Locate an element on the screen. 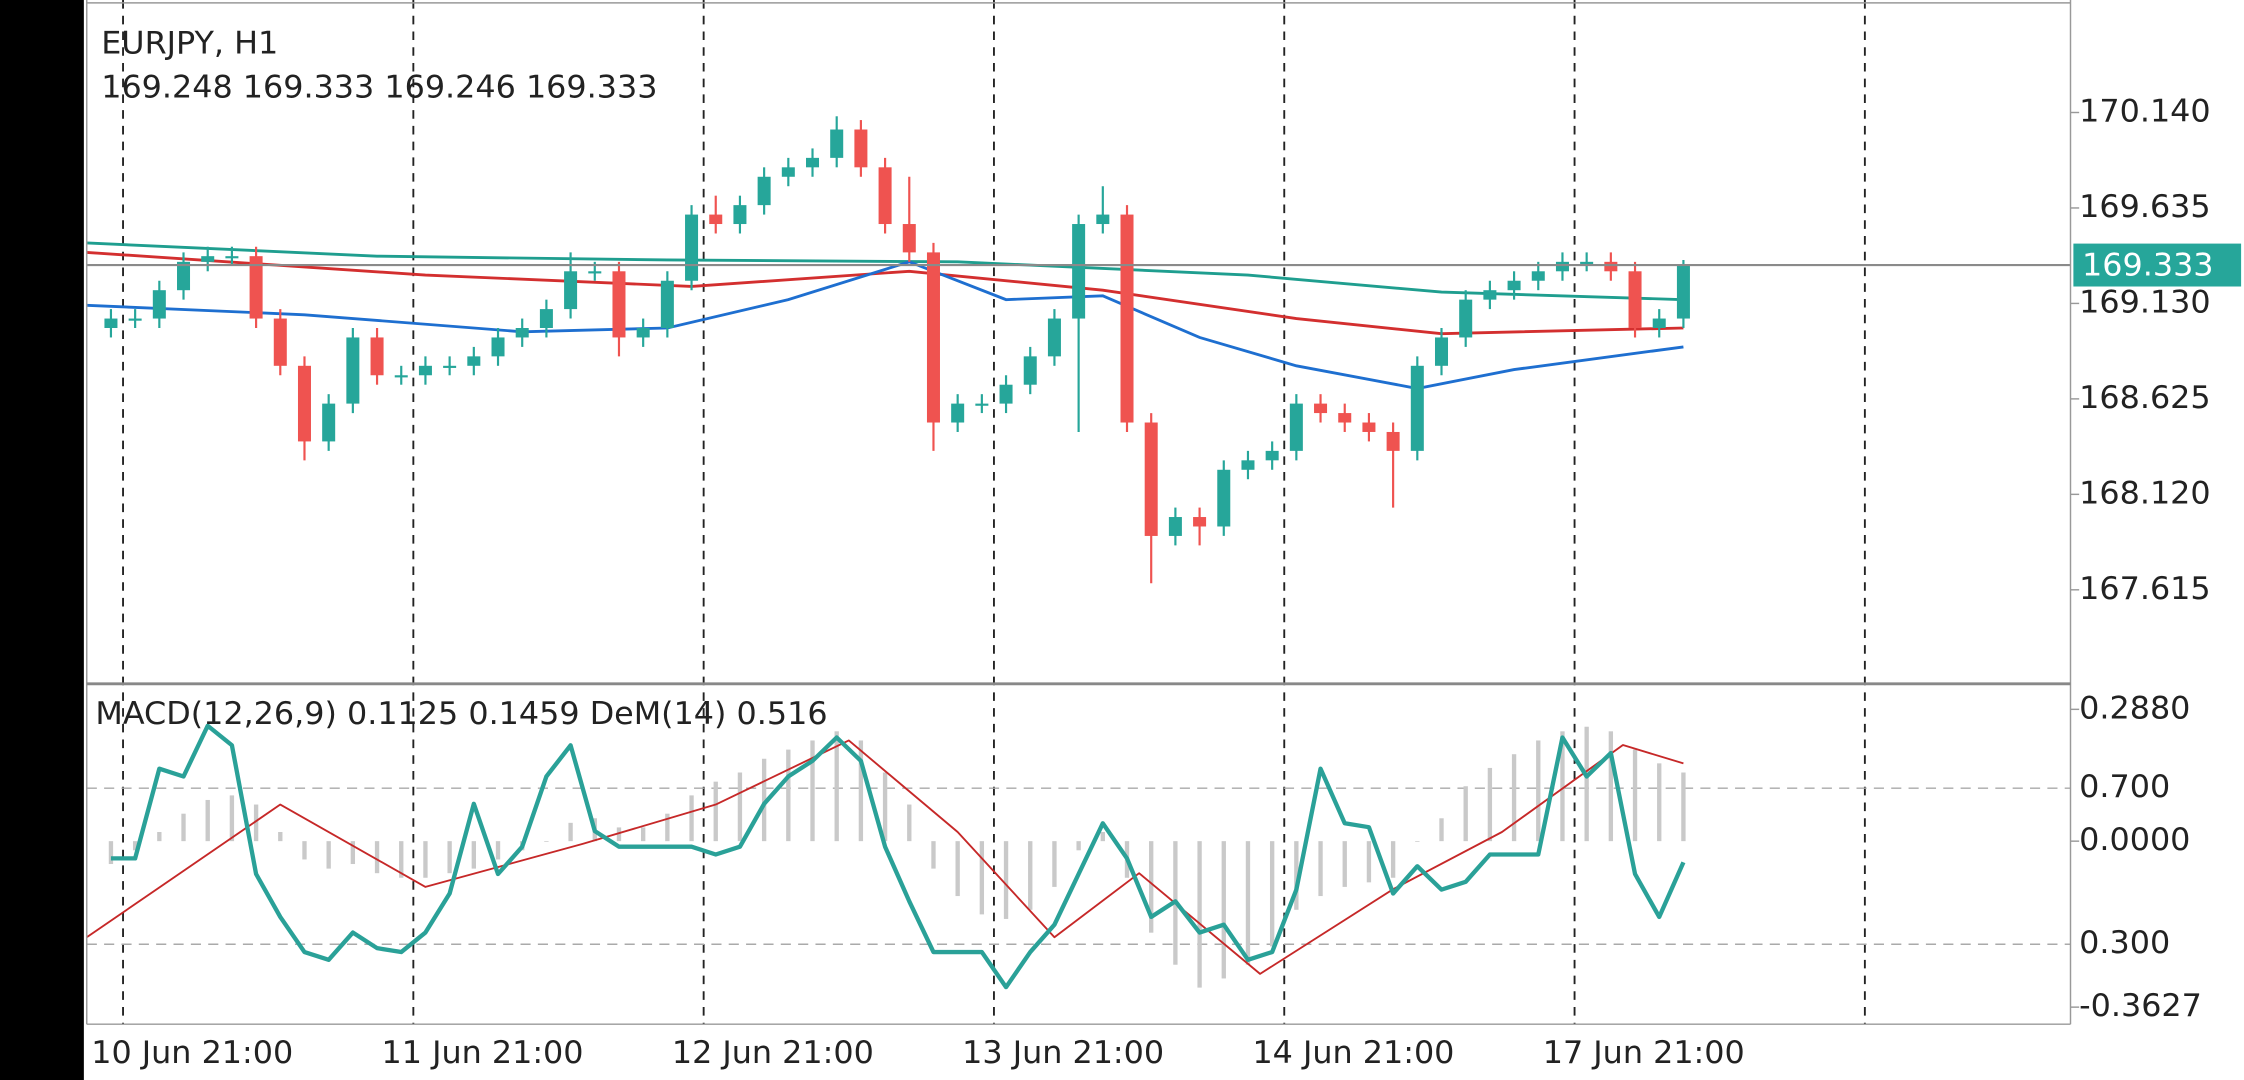 This screenshot has height=1080, width=2244. y-tick-label: 0.0000 is located at coordinates (2134, 840).